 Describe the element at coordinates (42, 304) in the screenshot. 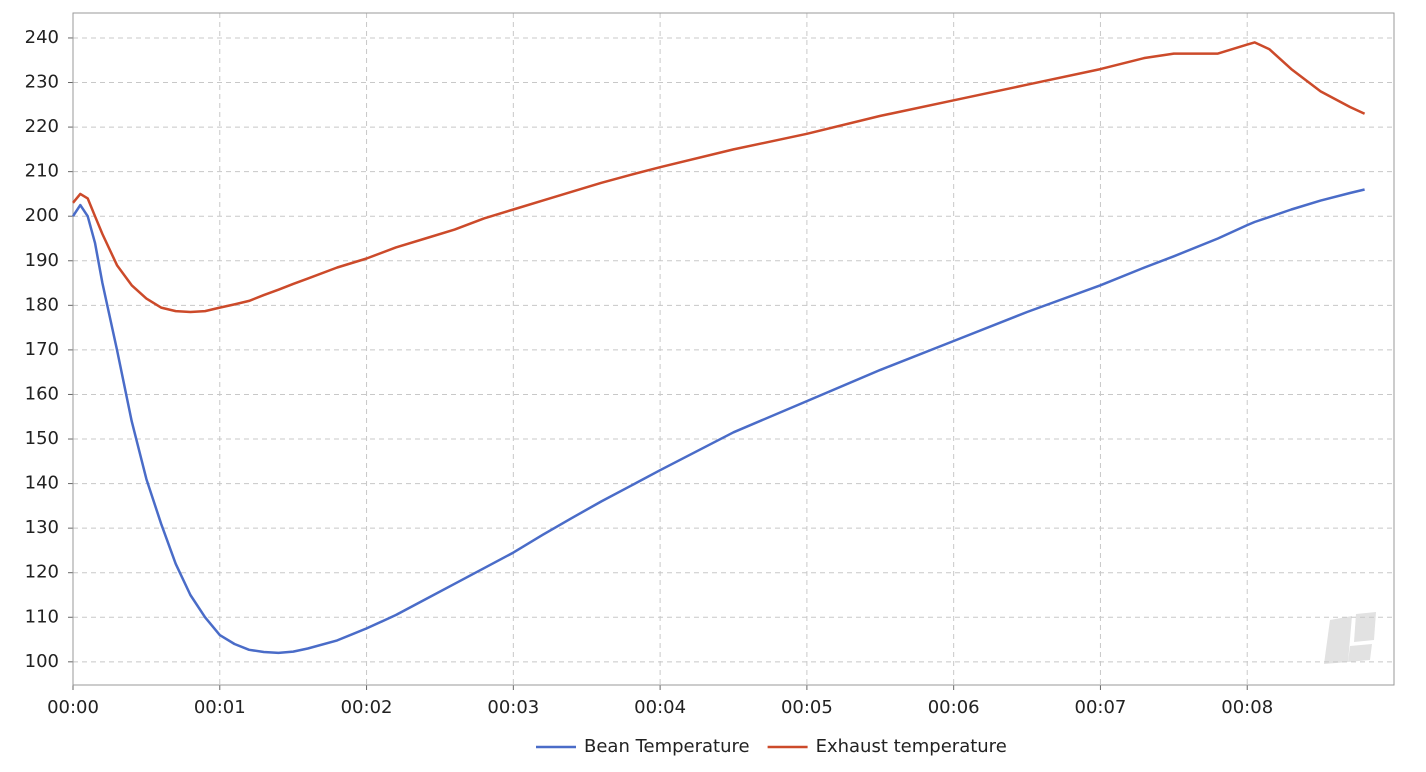

I see `y-tick-label: 180` at that location.